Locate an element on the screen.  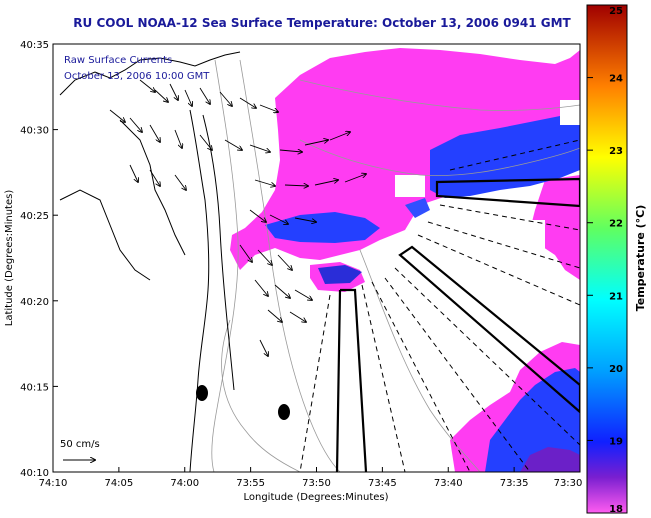
x-tick-label: 73:55 is located at coordinates (250, 483).